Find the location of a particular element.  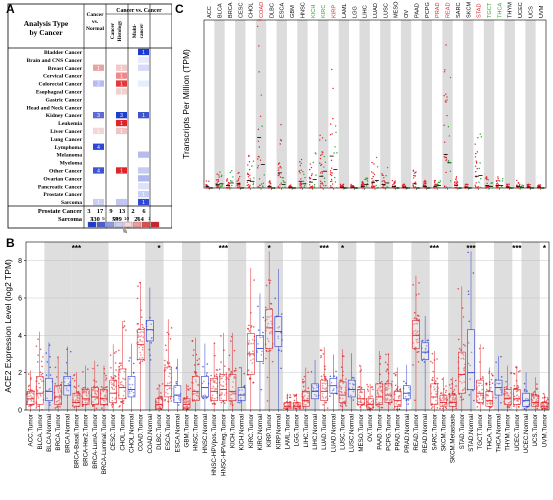

cancer-type-label: BLCA is located at coordinates (221, 10).